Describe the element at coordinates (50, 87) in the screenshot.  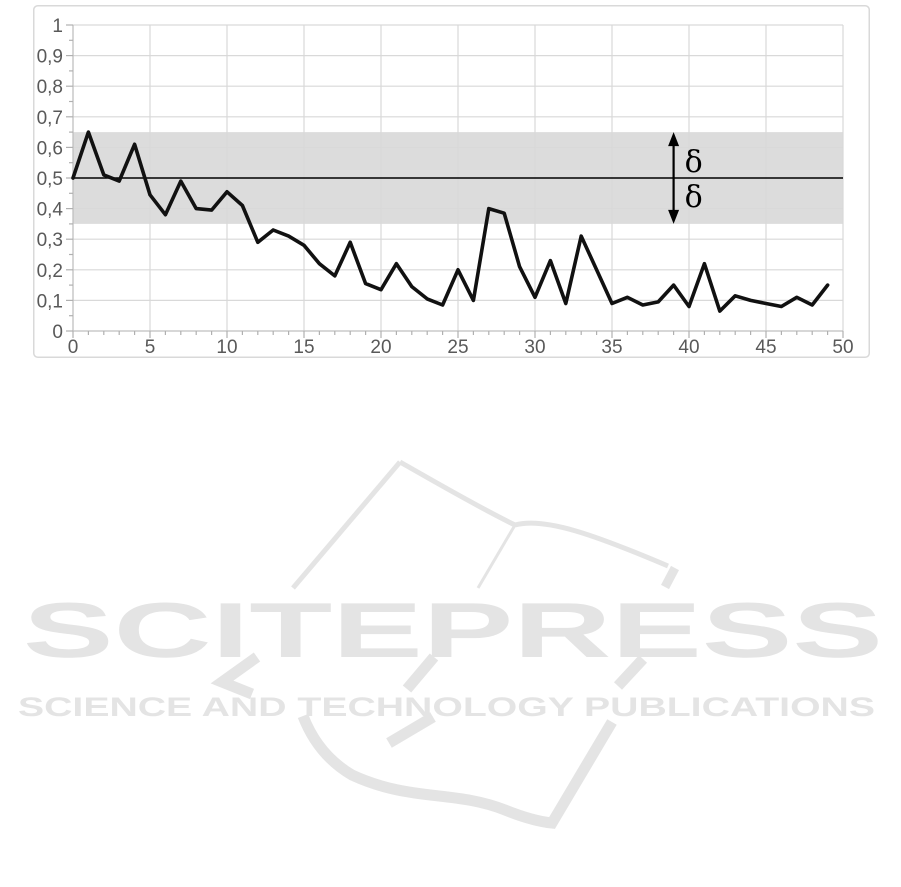
I see `y-tick-label: 0,8` at that location.